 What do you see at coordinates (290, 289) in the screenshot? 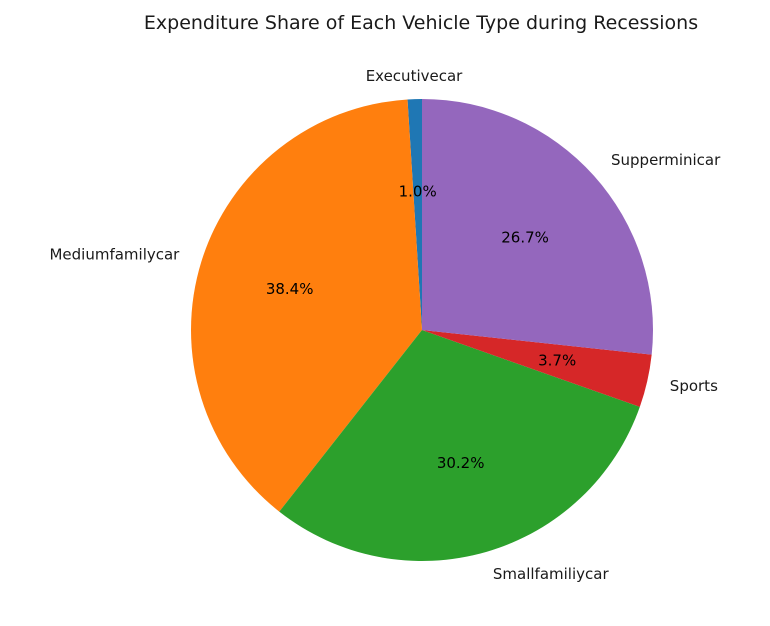
I see `pct-label-mediumfamilycar: 38.4%` at bounding box center [290, 289].